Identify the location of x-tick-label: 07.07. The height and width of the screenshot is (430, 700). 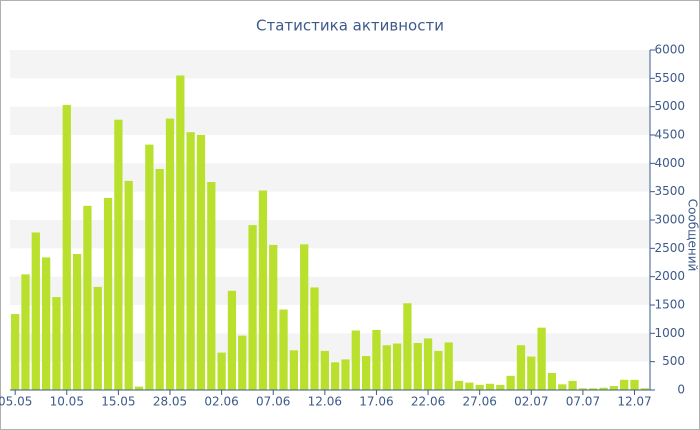
(583, 402).